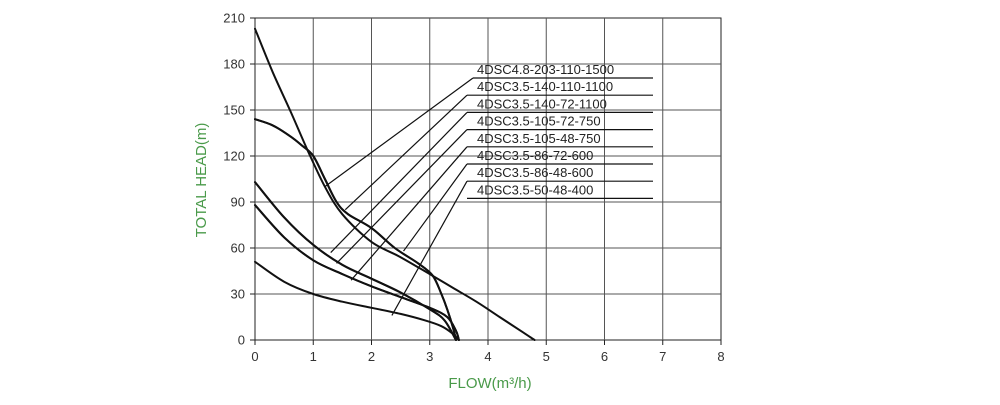 The height and width of the screenshot is (405, 1000). Describe the element at coordinates (238, 202) in the screenshot. I see `y-tick-label: 90` at that location.